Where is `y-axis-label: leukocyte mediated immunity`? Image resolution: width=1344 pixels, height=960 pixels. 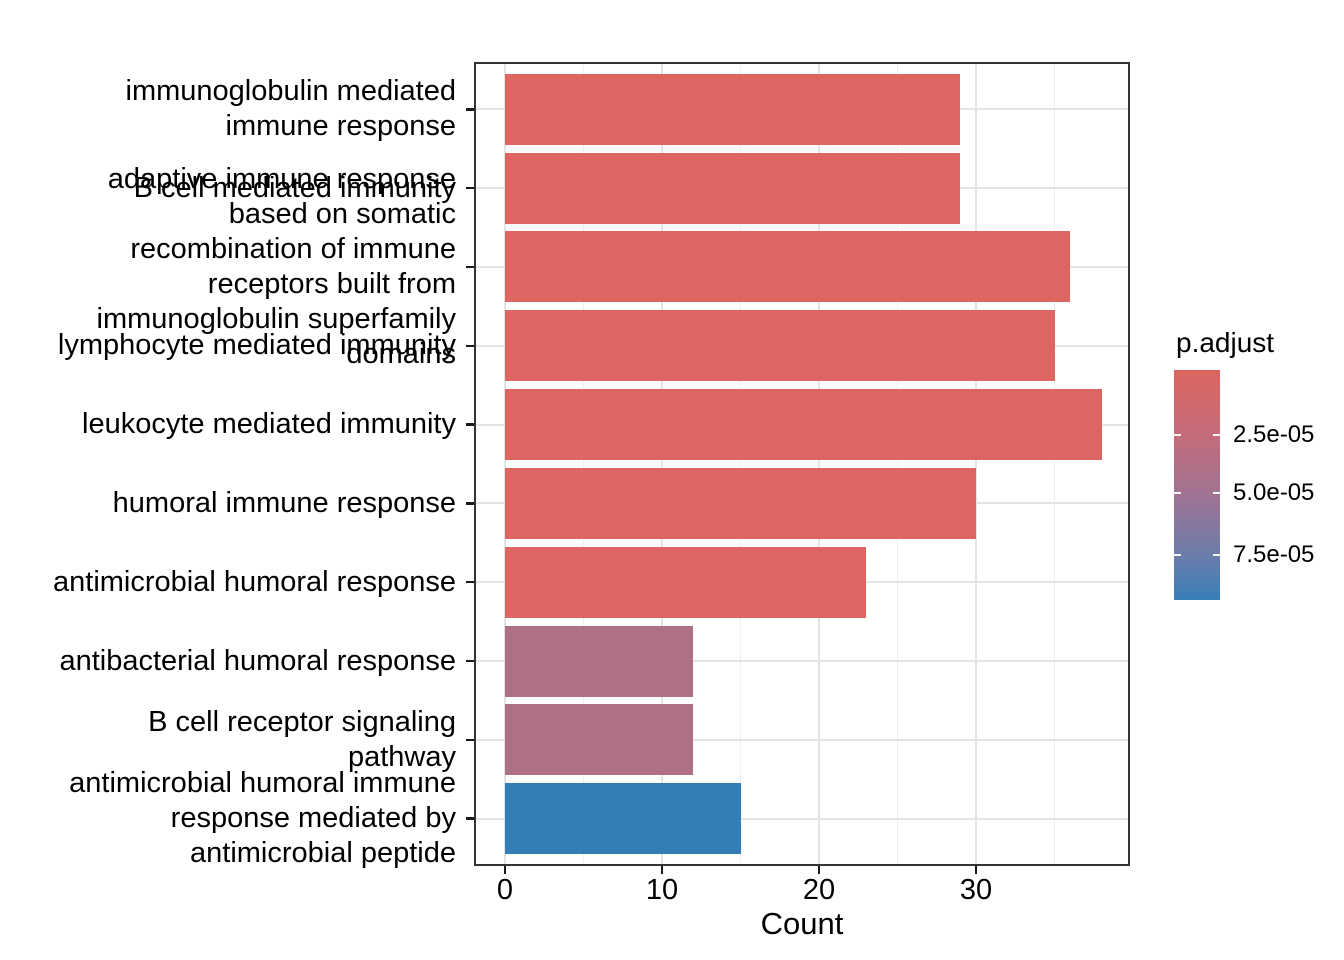 y-axis-label: leukocyte mediated immunity is located at coordinates (269, 424).